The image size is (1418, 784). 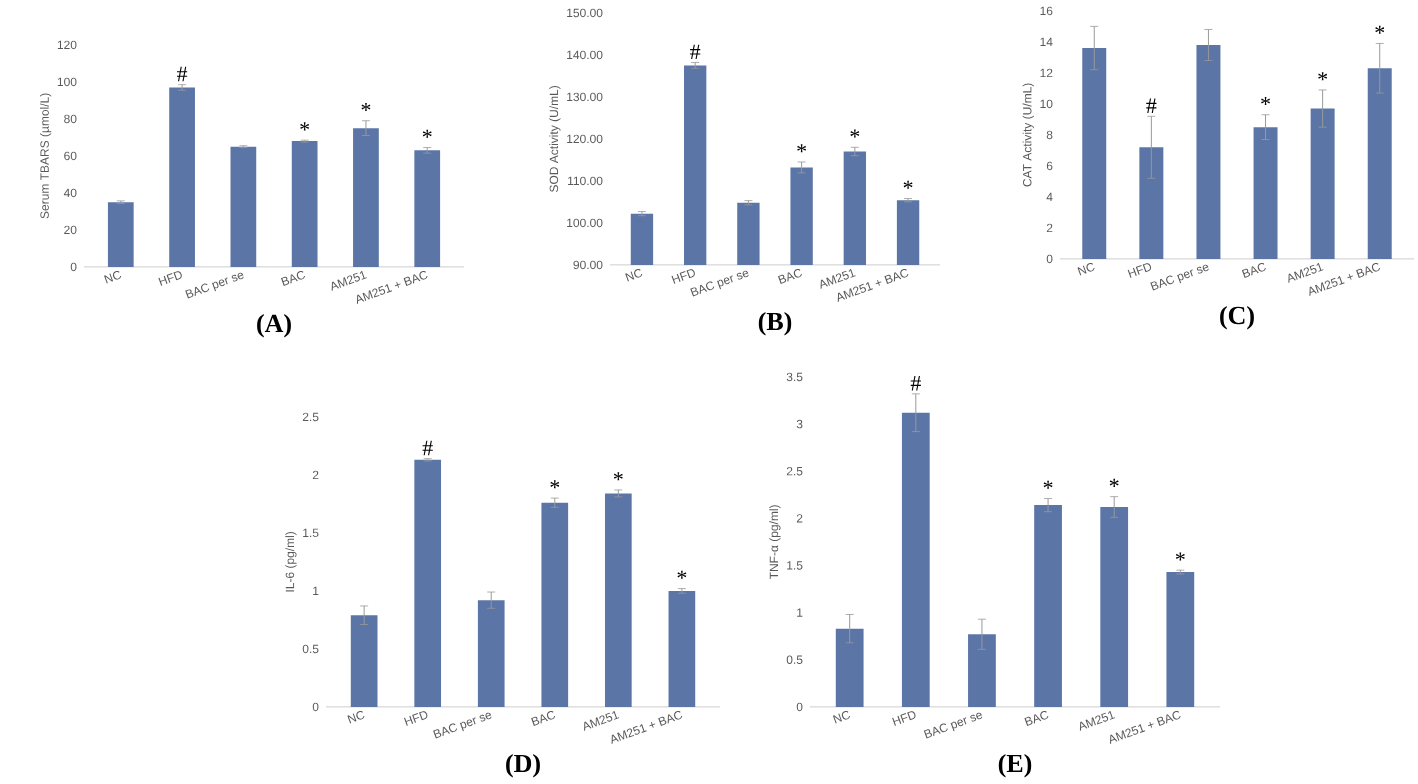 I want to click on text: (B), so click(x=775, y=323).